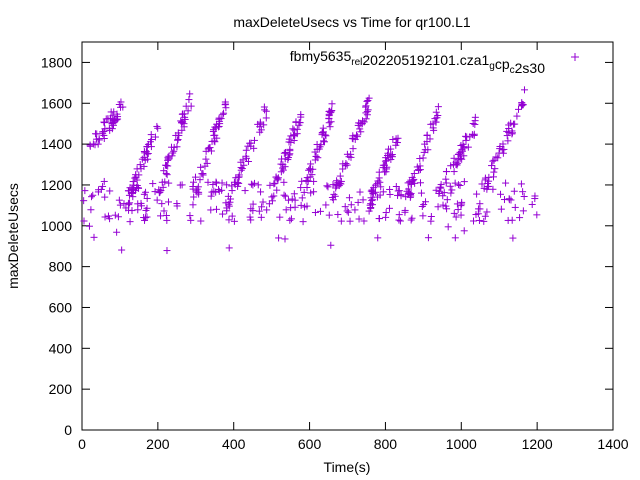  What do you see at coordinates (352, 22) in the screenshot?
I see `chart-title: maxDeleteUsecs vs Time for qr100.L1` at bounding box center [352, 22].